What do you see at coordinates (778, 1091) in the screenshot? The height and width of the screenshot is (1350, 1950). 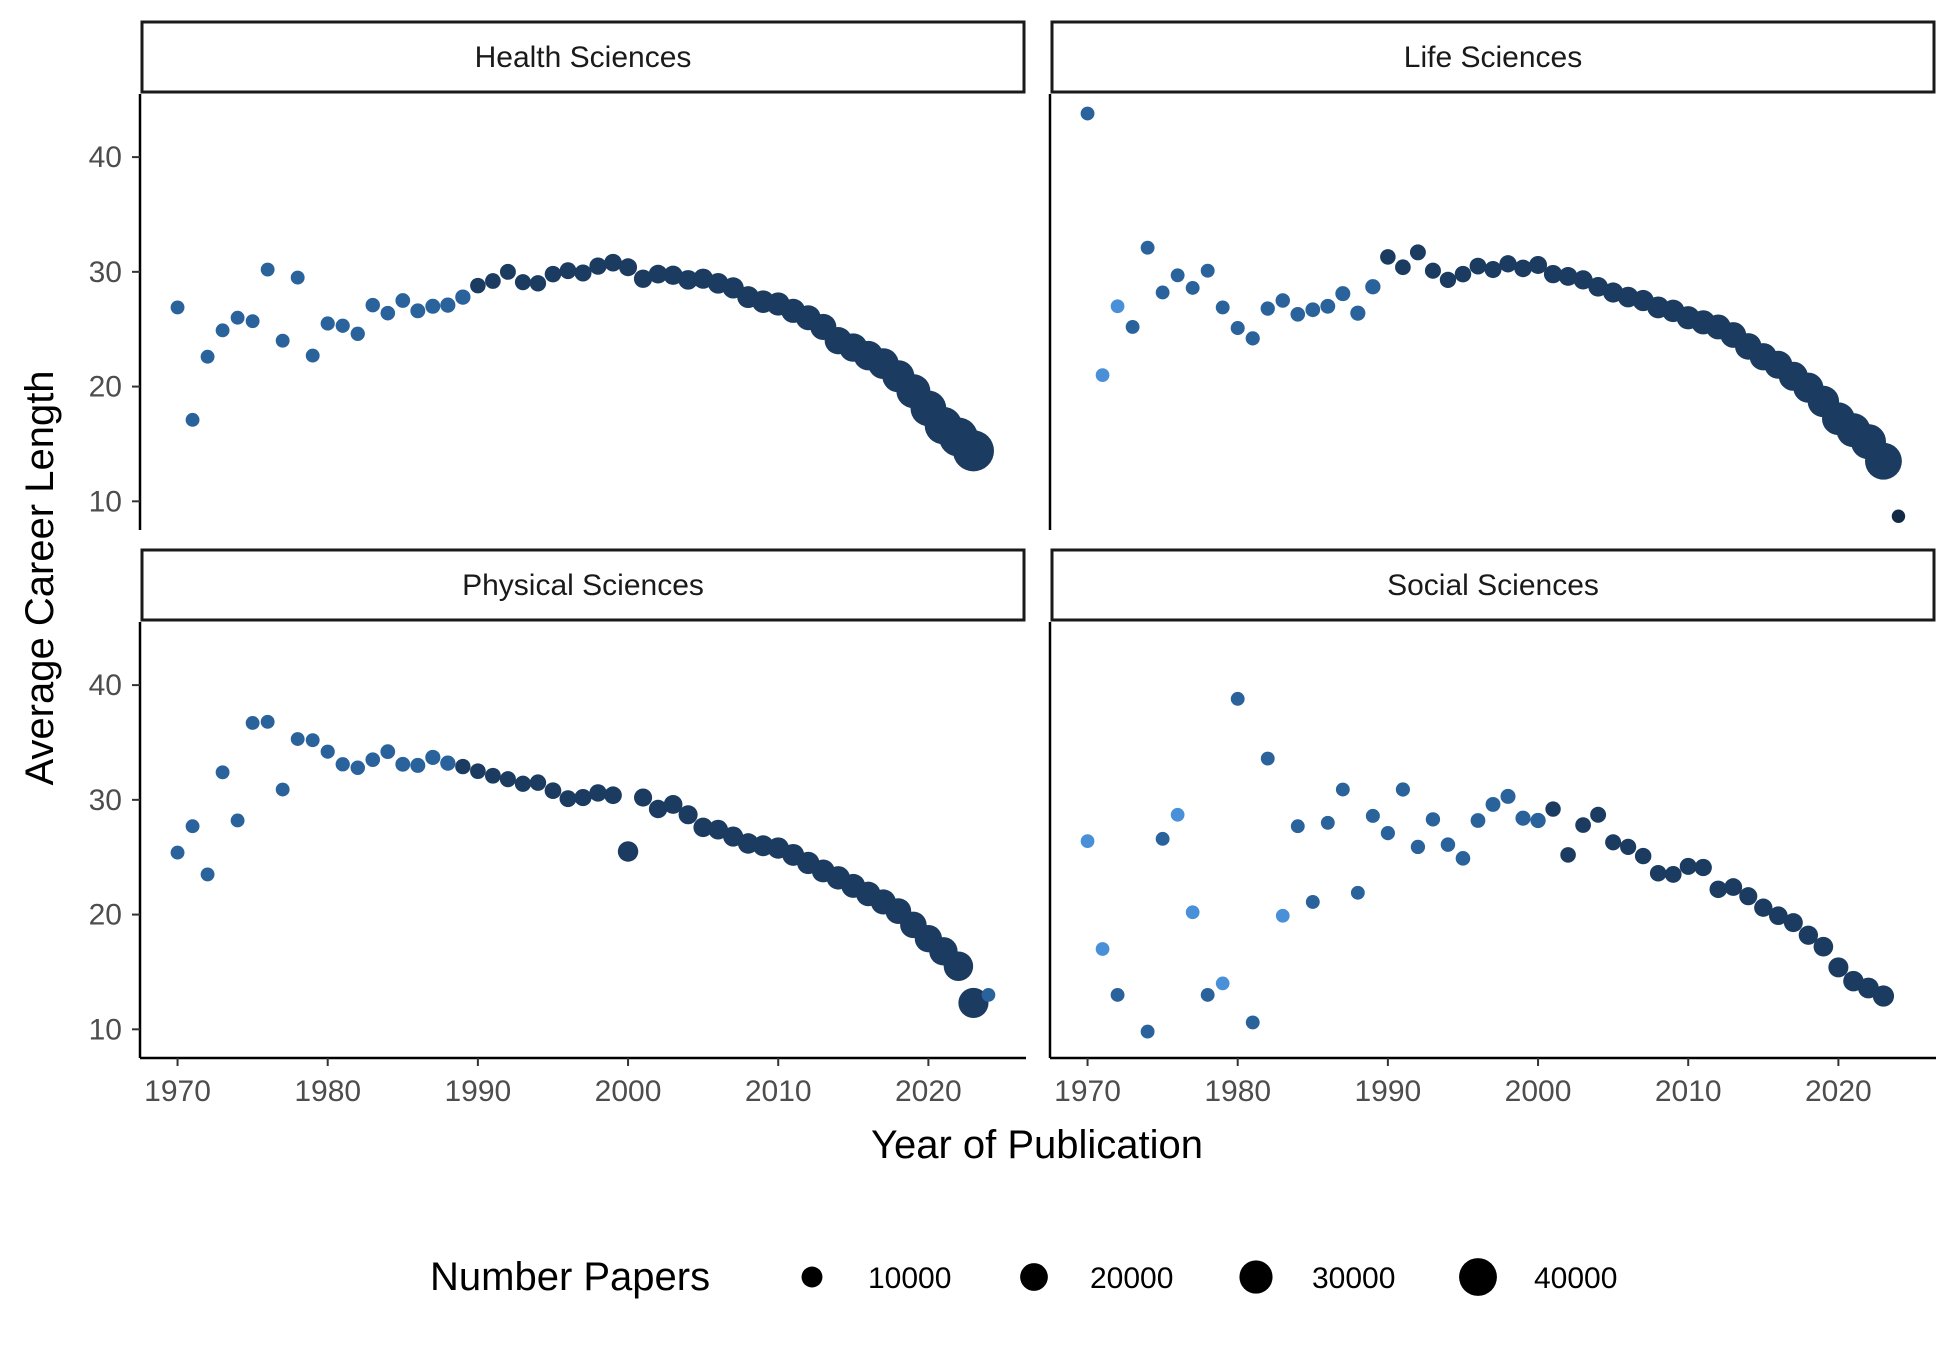 I see `x-tick-label: 2010` at bounding box center [778, 1091].